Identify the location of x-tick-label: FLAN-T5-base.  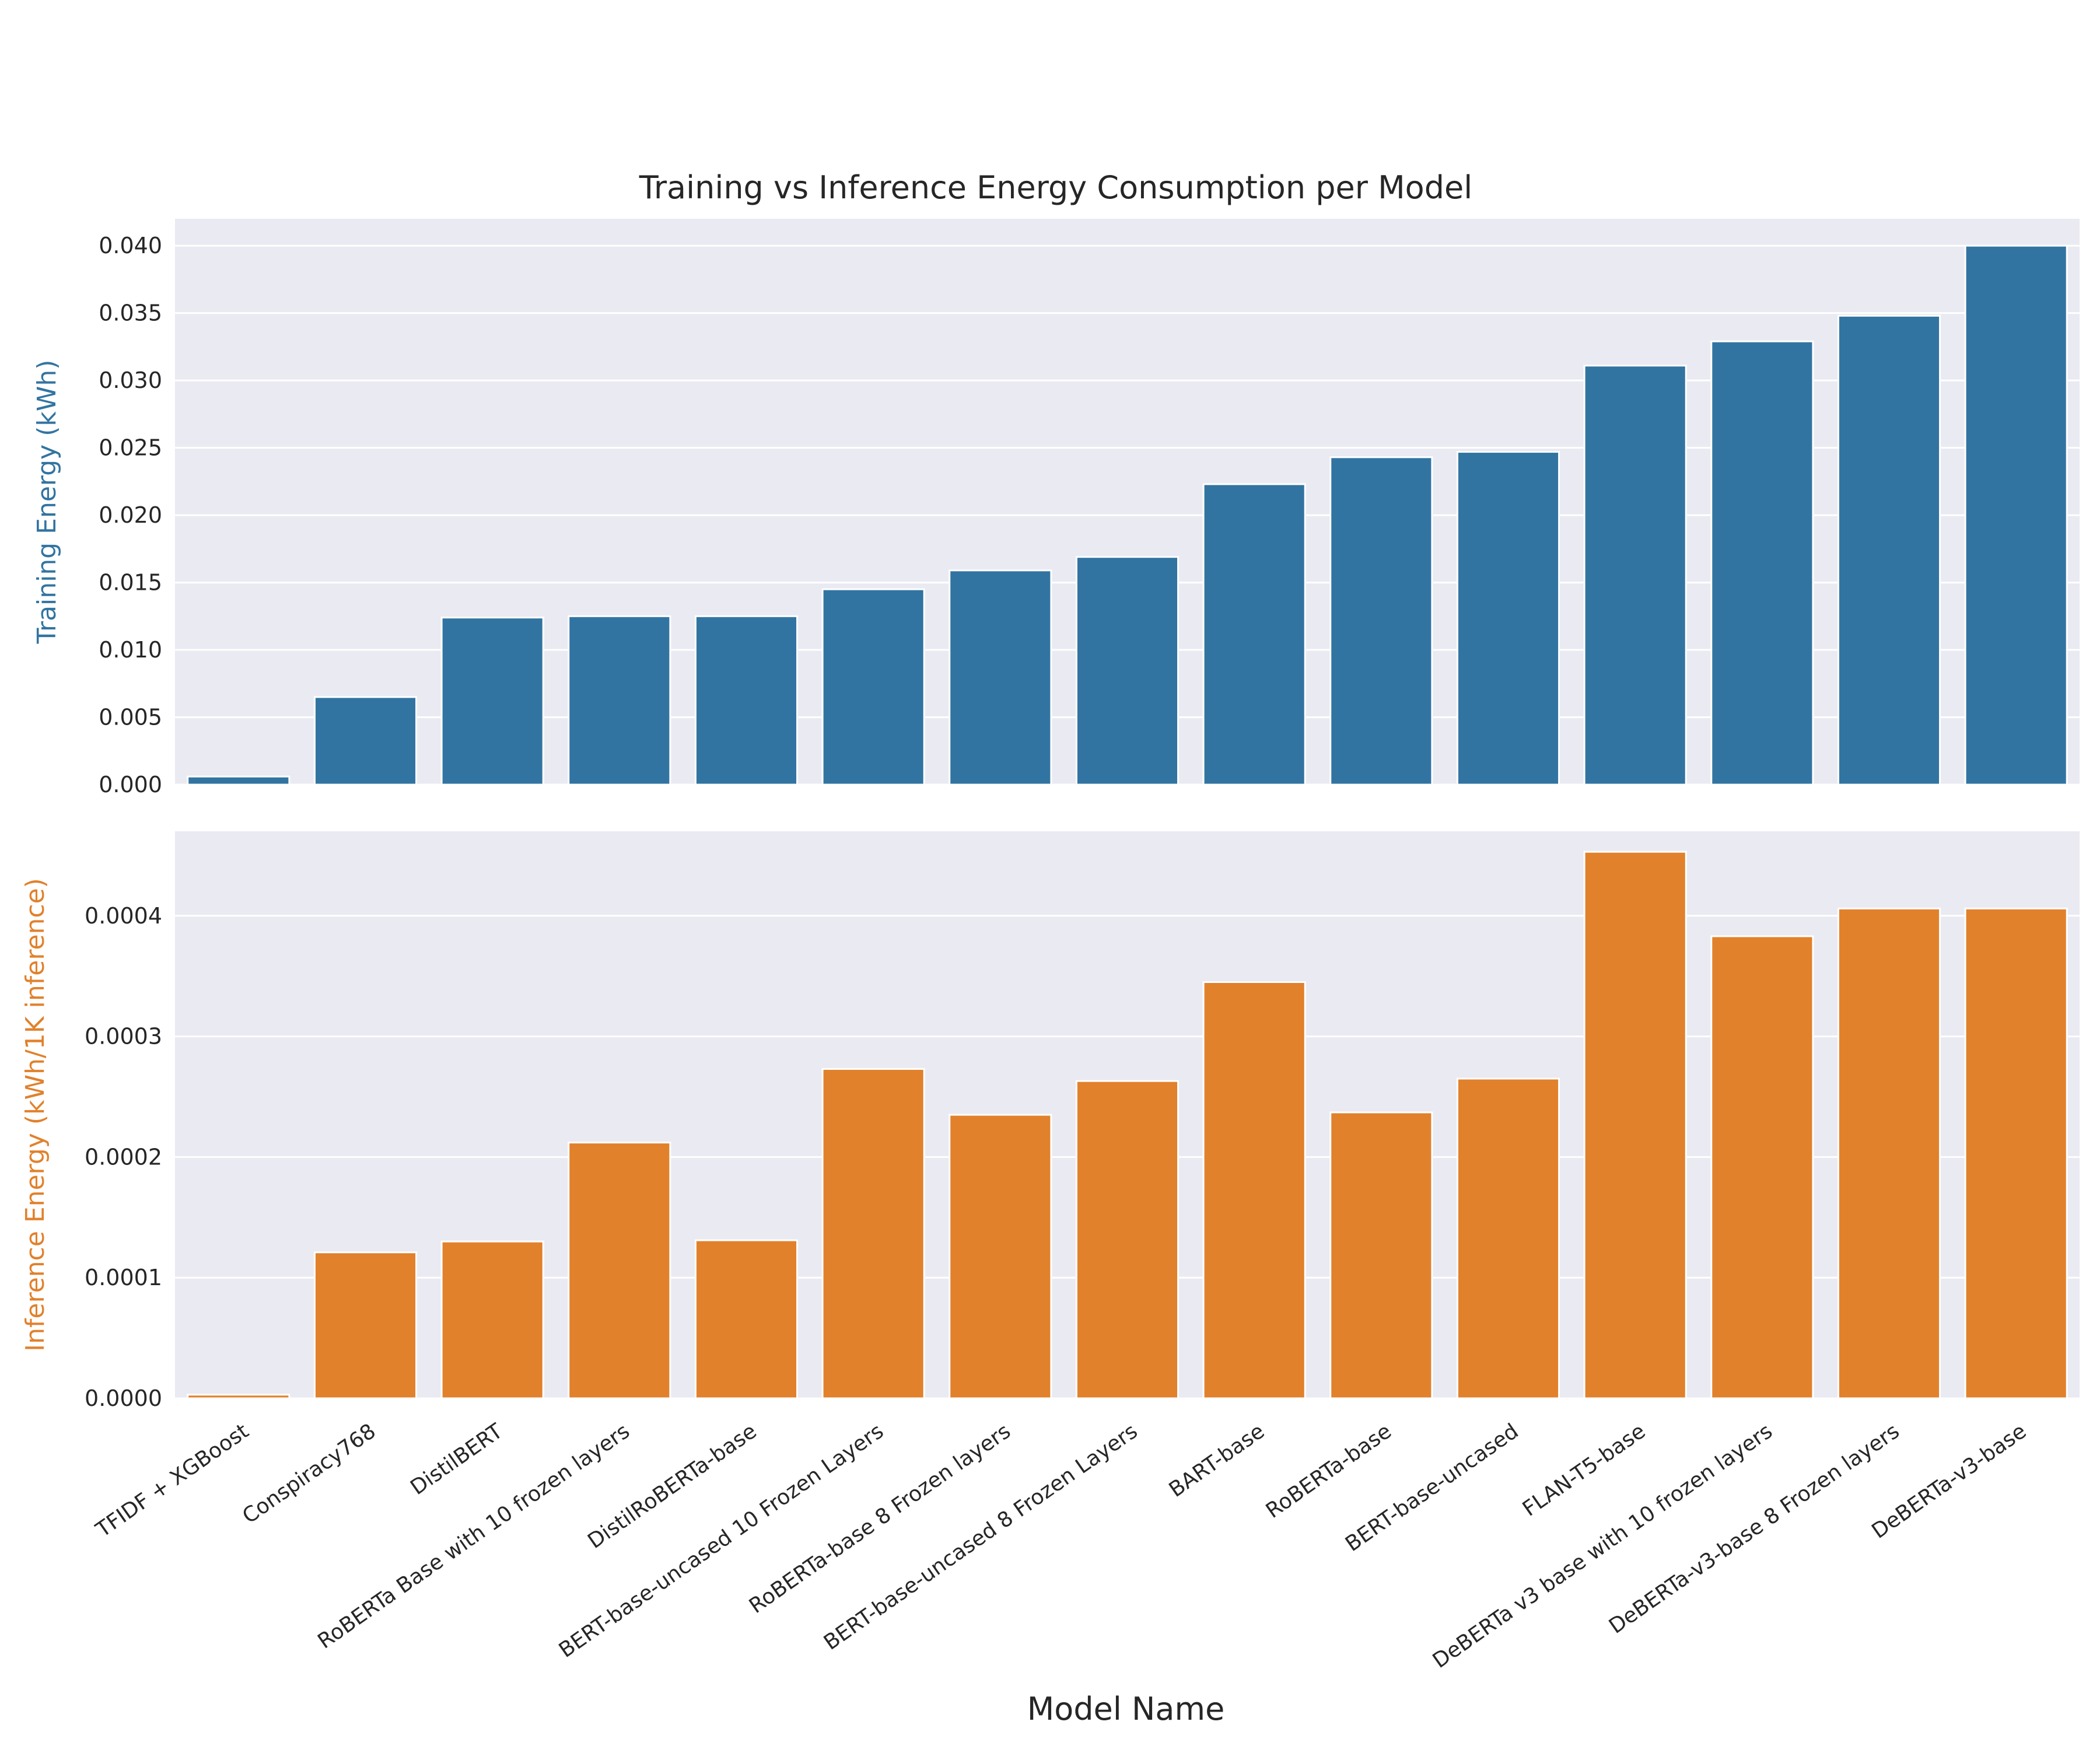
(1584, 1470).